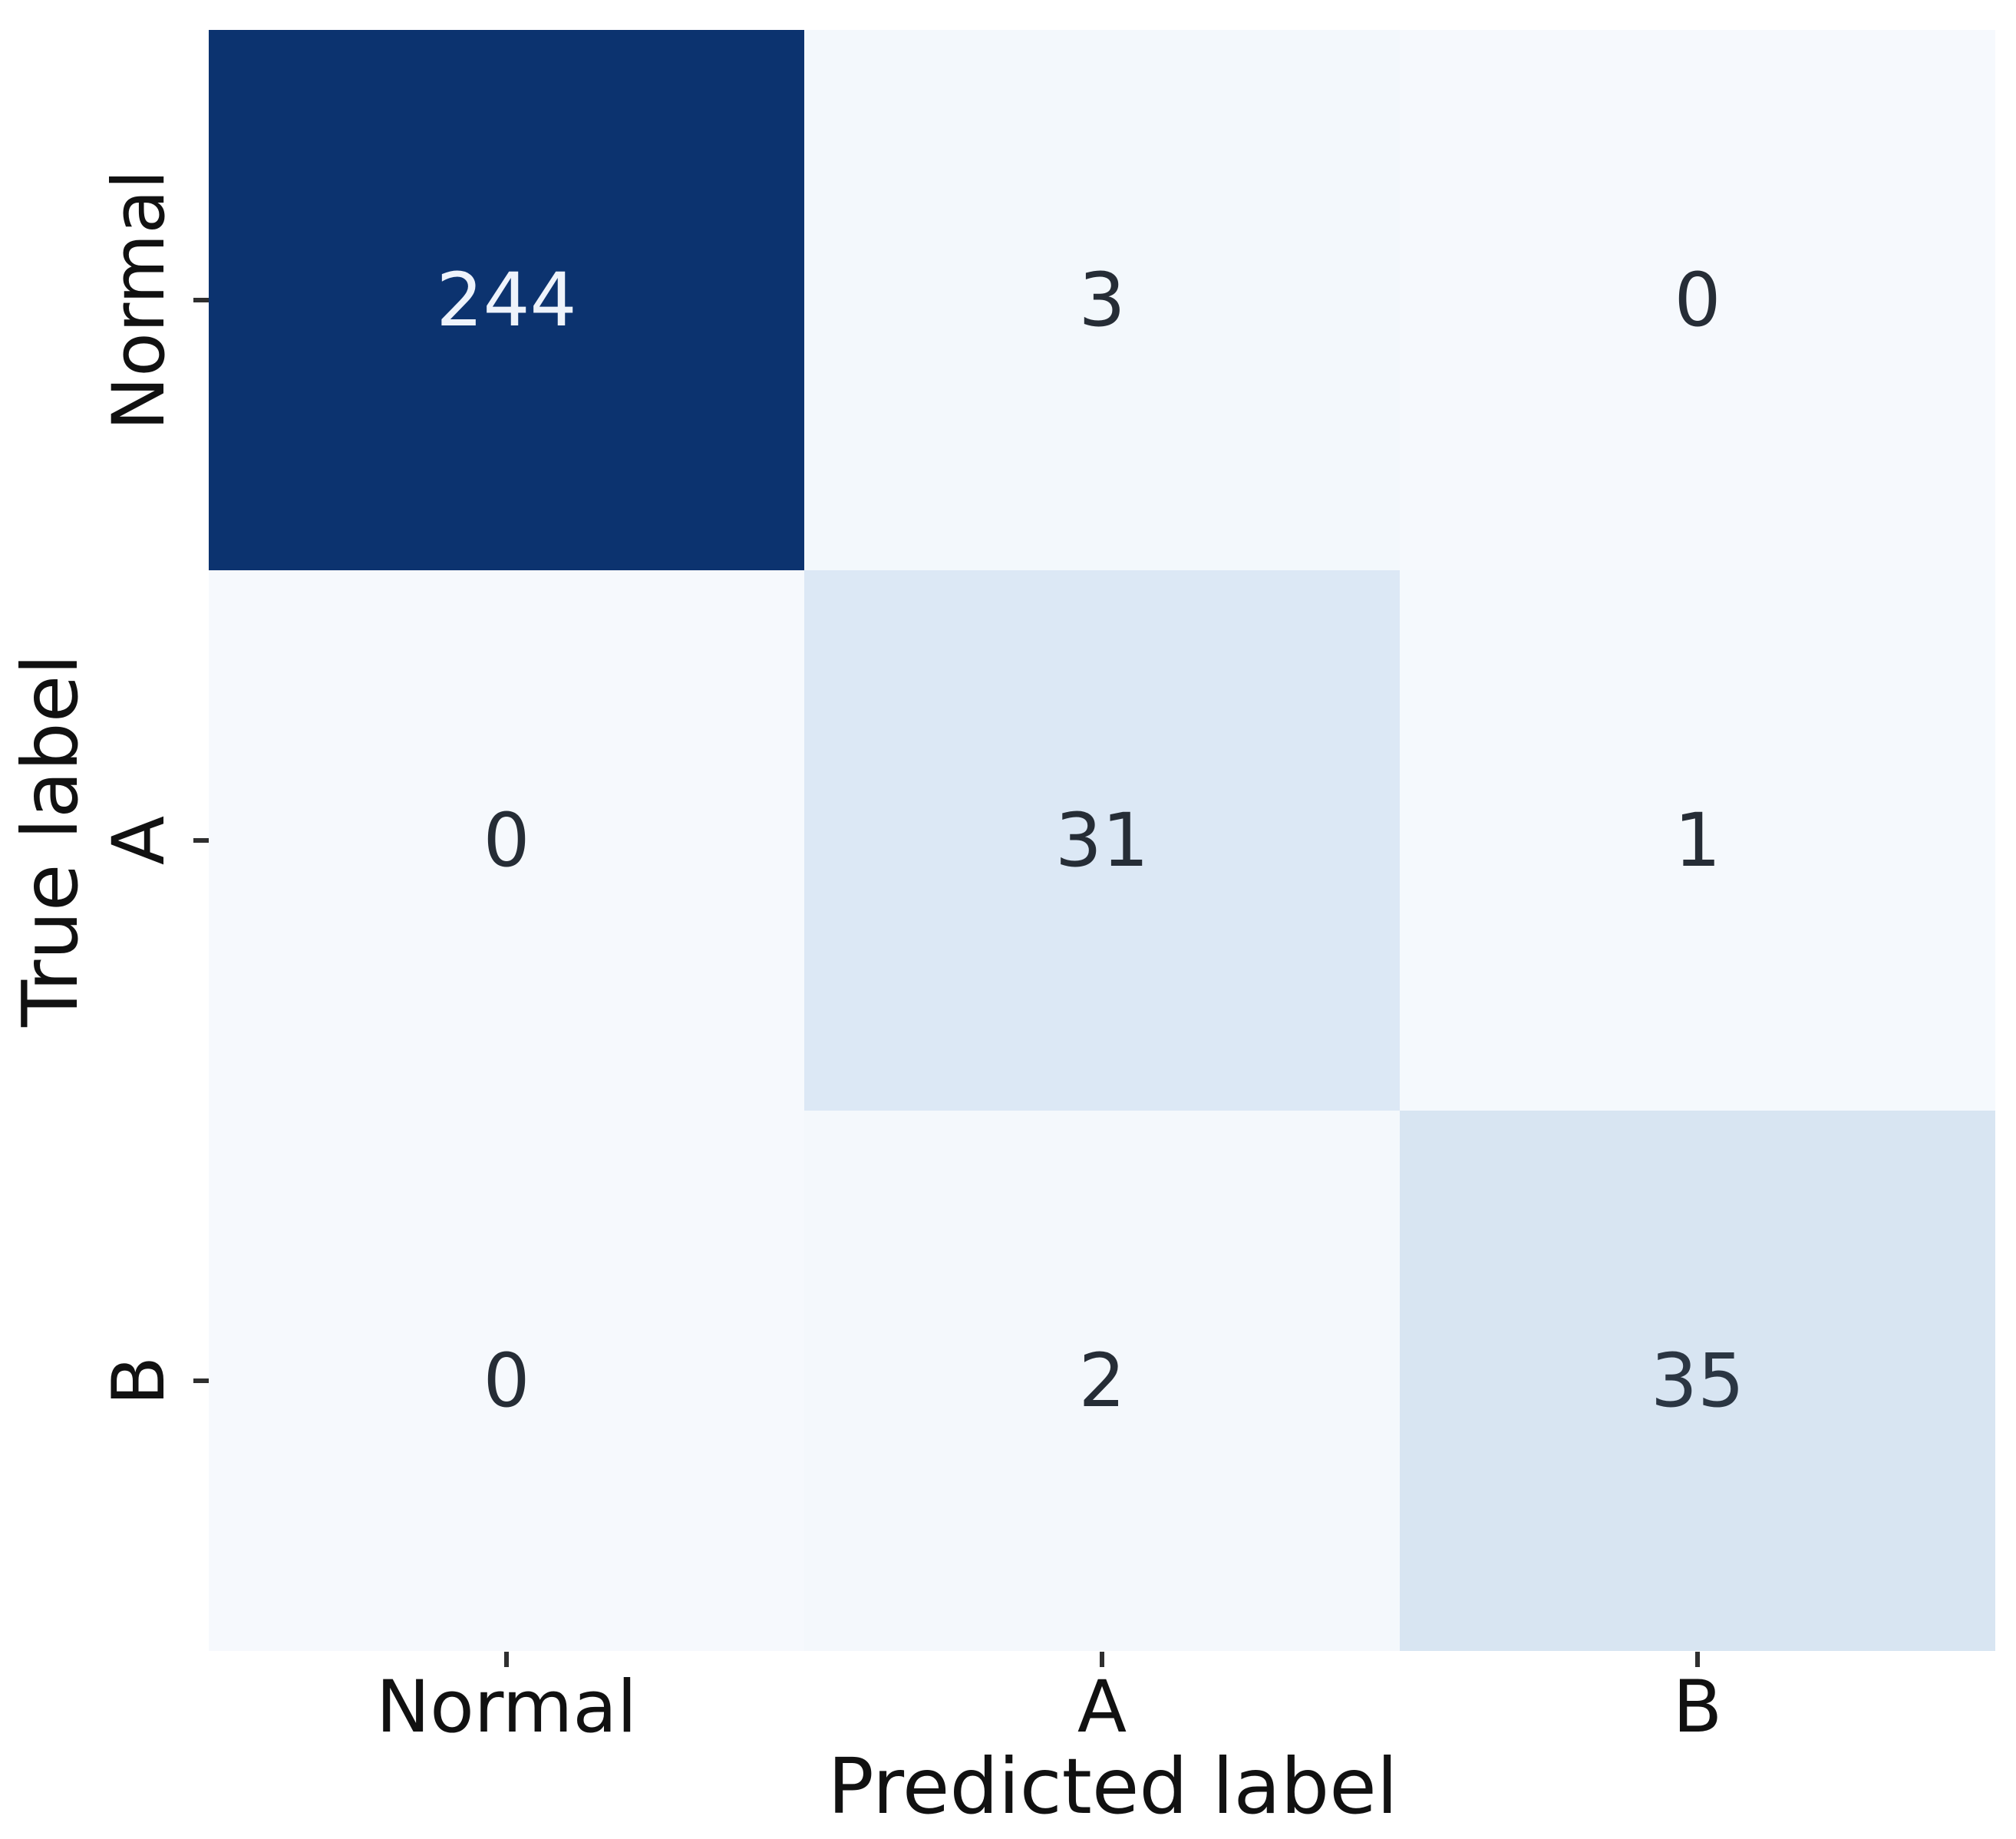 This screenshot has width=2016, height=1839. Describe the element at coordinates (139, 300) in the screenshot. I see `y-tick-label-normal: Normal` at that location.